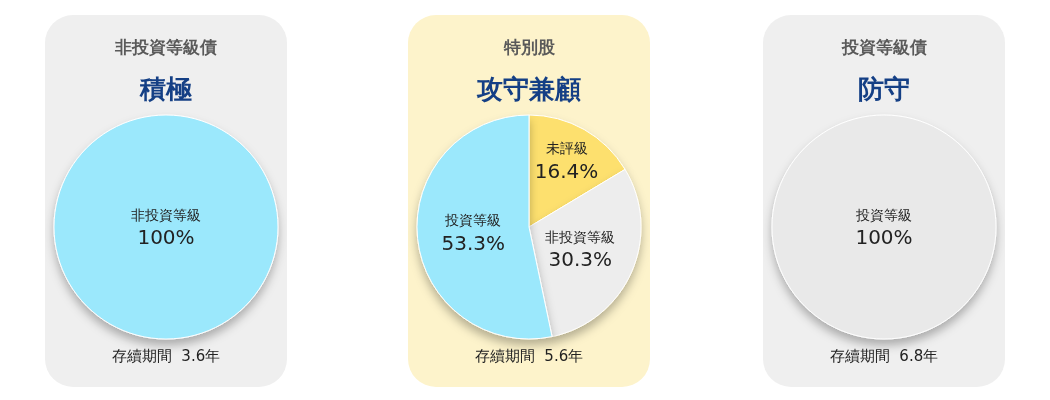  I want to click on slice-label: 未評級, so click(566, 148).